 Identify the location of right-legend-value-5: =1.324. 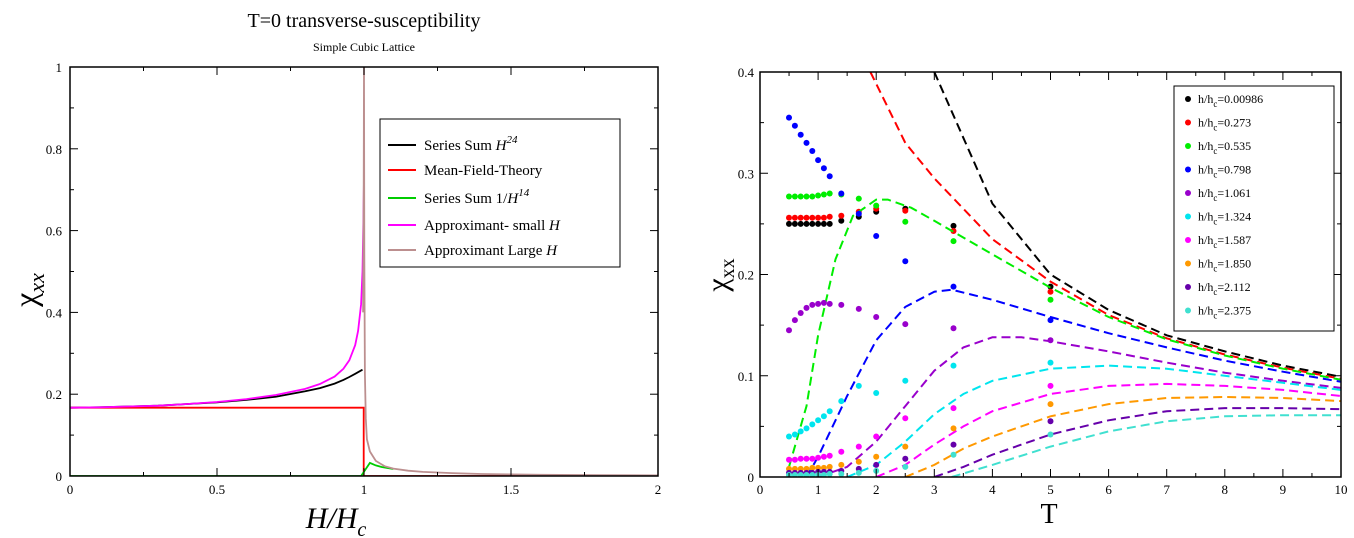
(1234, 217).